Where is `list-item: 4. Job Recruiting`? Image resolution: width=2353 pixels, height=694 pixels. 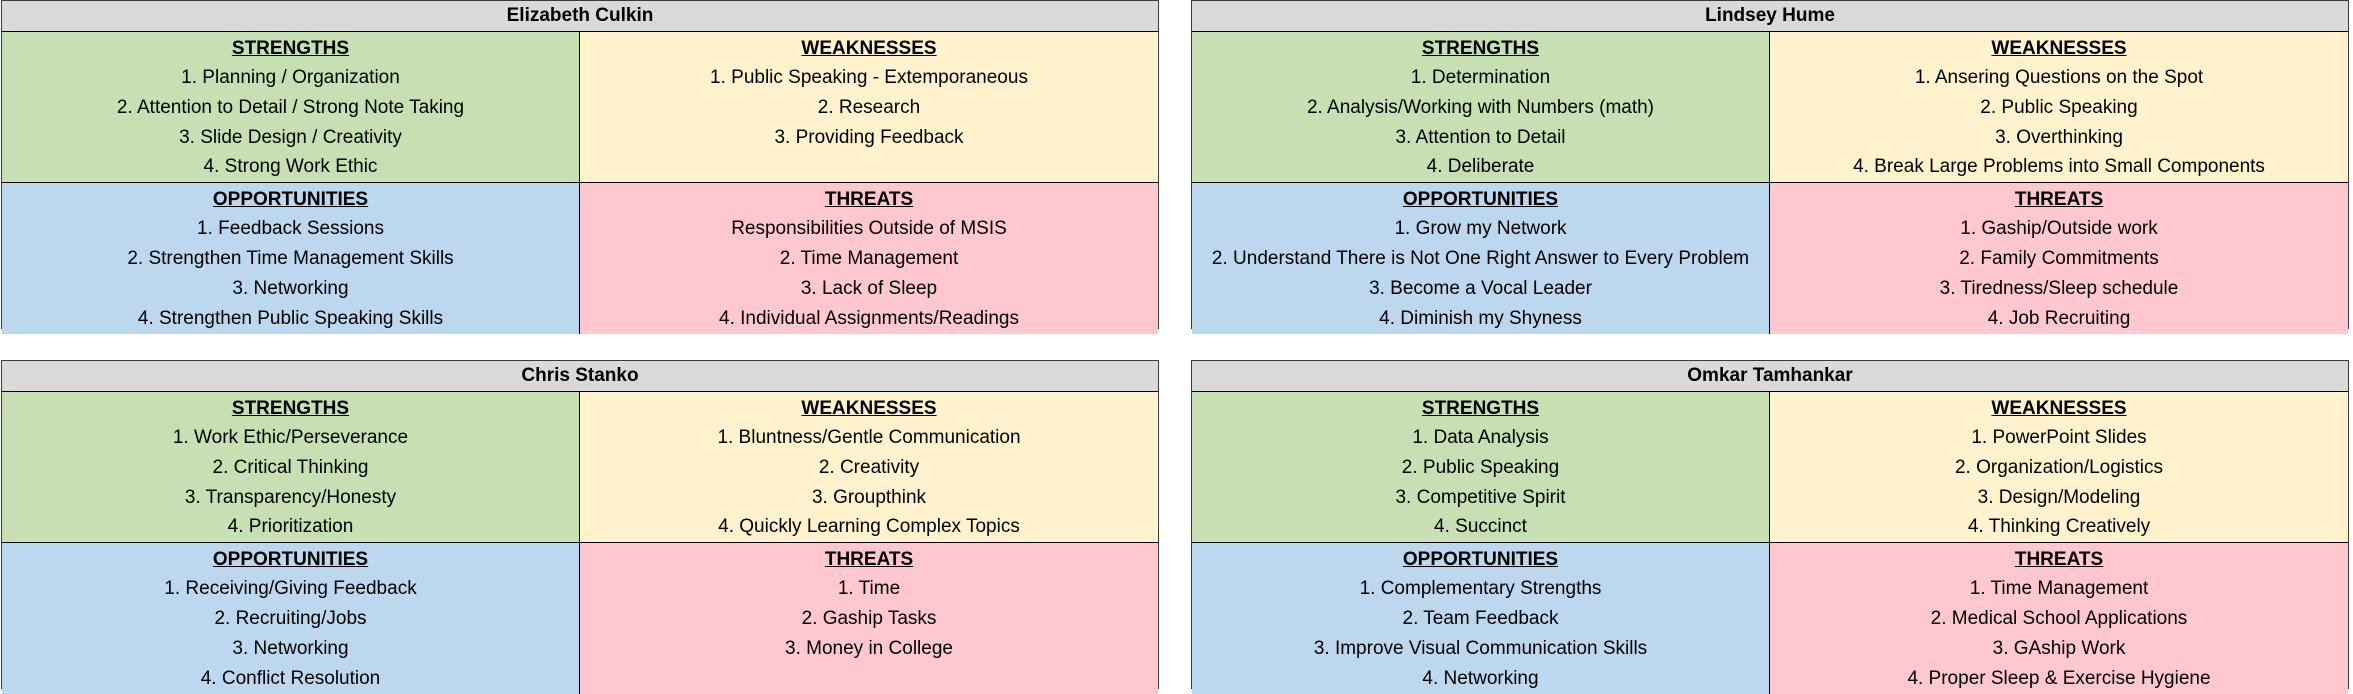 list-item: 4. Job Recruiting is located at coordinates (2059, 318).